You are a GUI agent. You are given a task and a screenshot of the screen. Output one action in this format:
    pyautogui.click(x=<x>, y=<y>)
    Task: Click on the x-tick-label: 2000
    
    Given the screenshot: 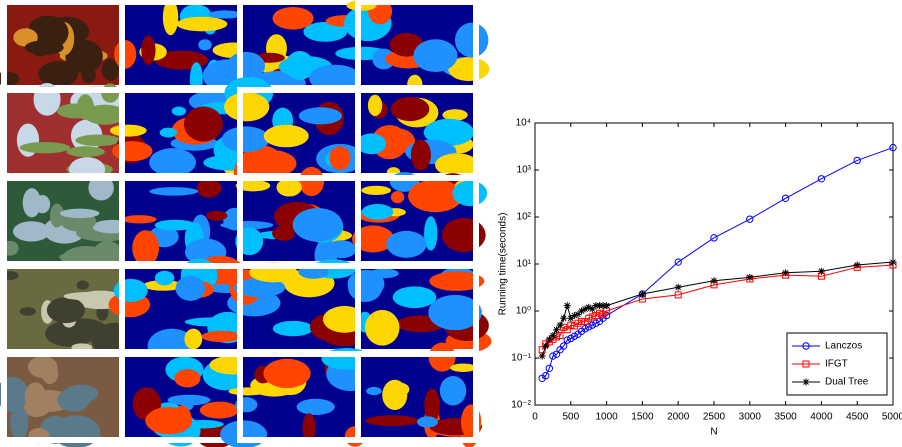 What is the action you would take?
    pyautogui.click(x=678, y=417)
    